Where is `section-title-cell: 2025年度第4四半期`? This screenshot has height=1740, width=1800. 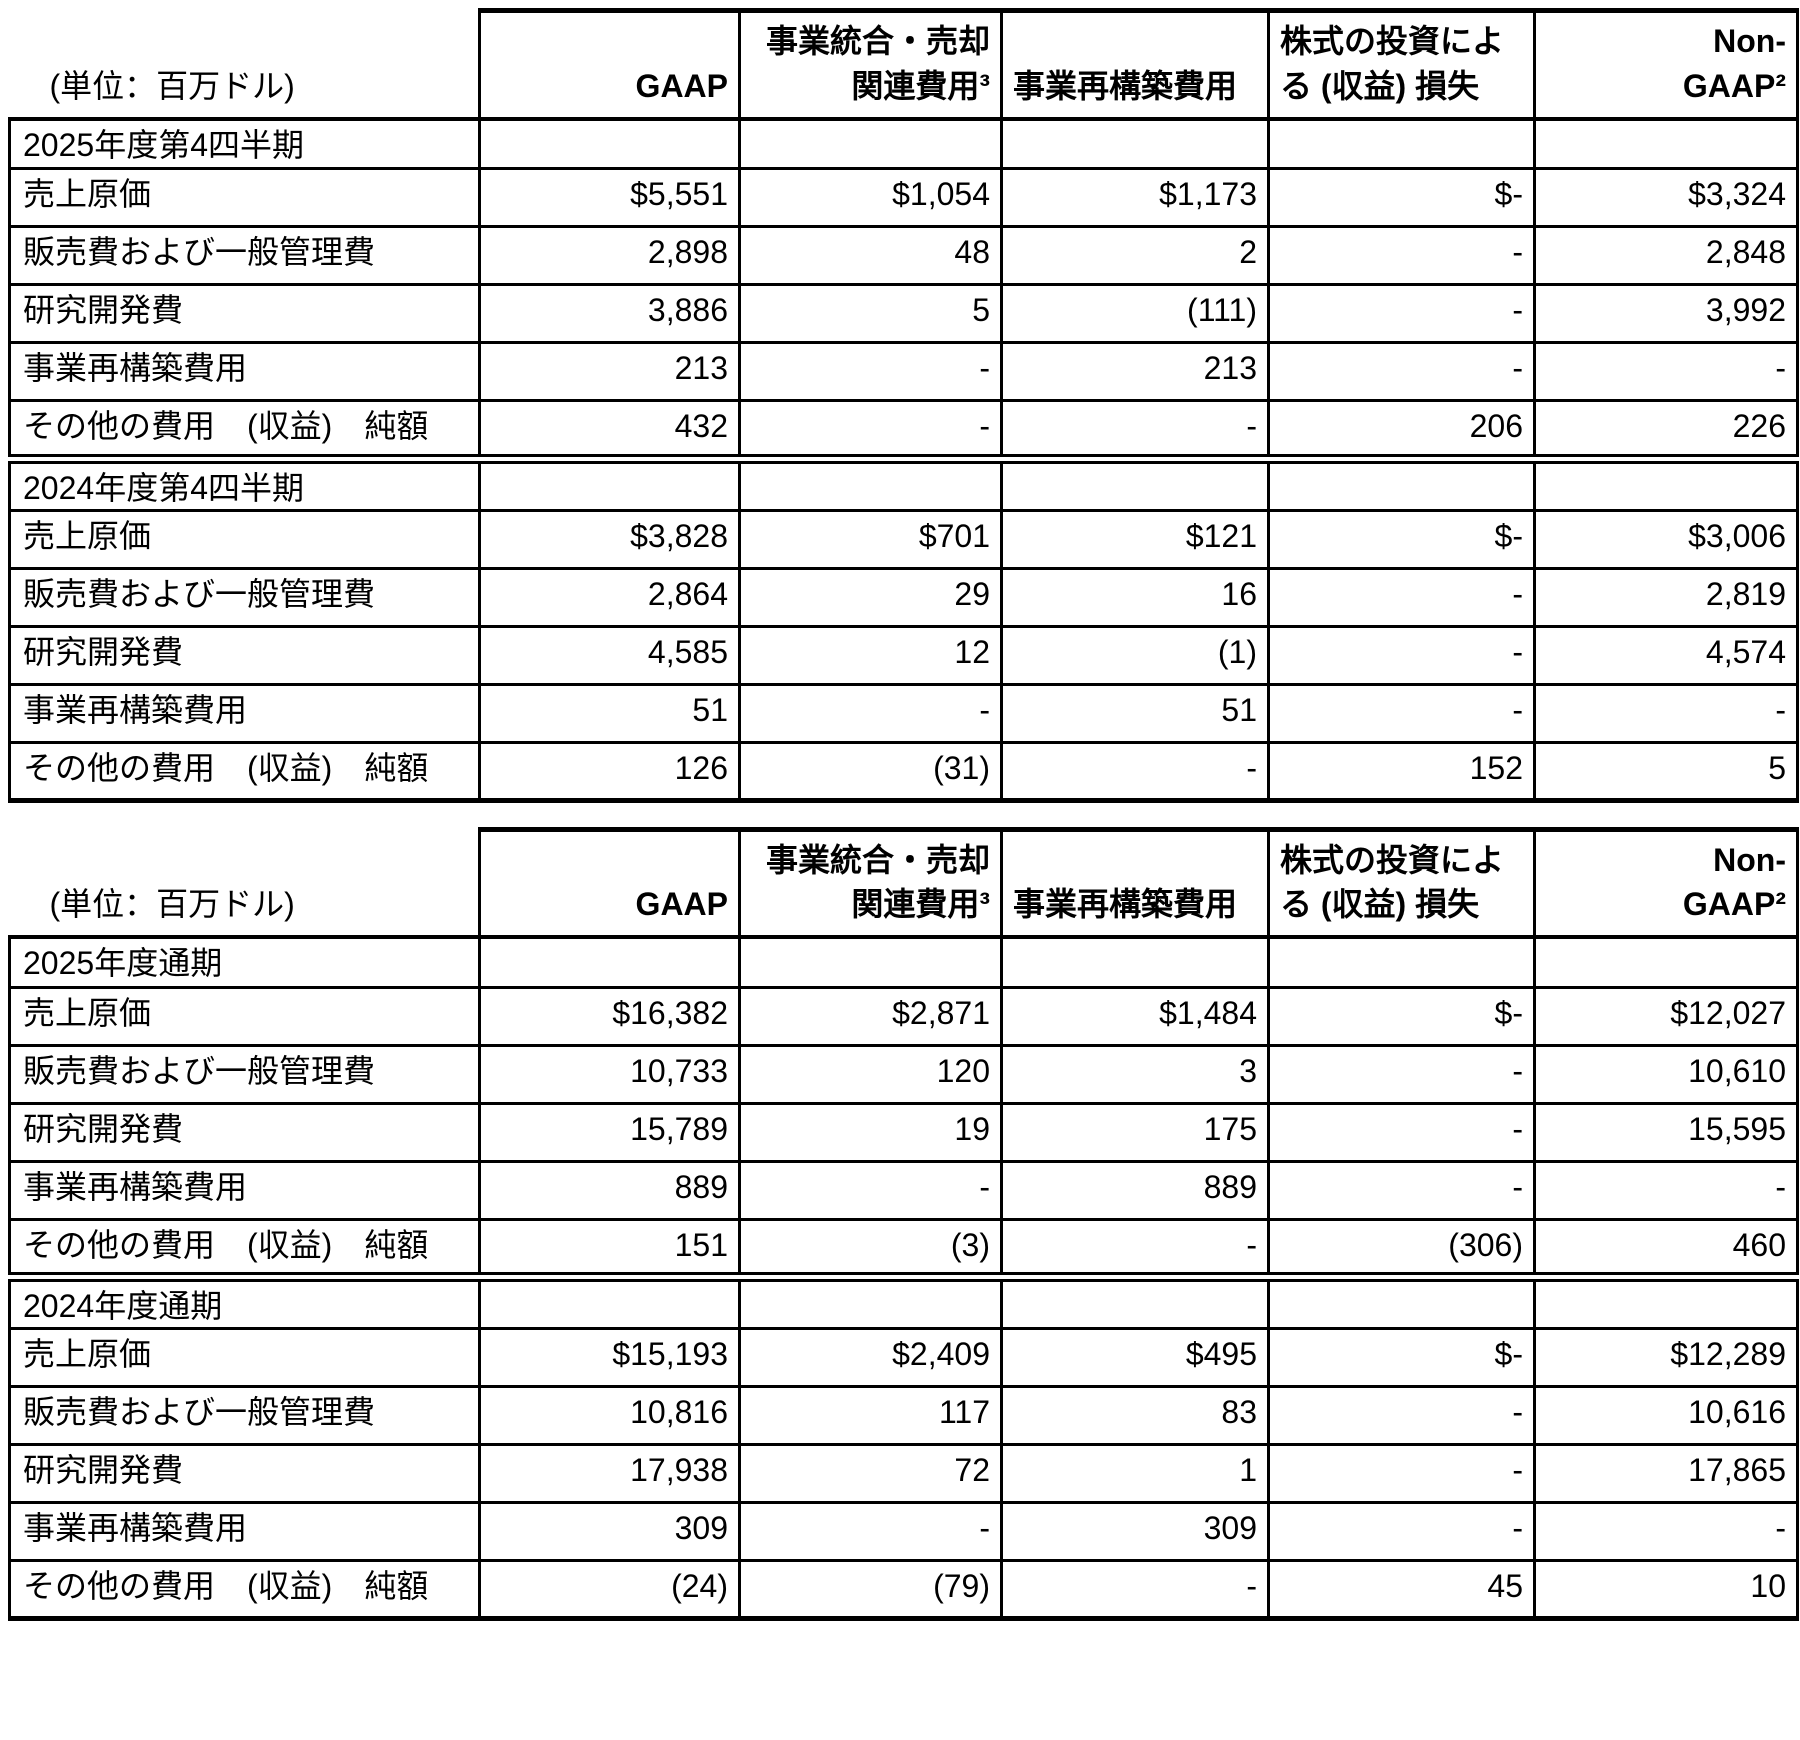 section-title-cell: 2025年度第4四半期 is located at coordinates (244, 144).